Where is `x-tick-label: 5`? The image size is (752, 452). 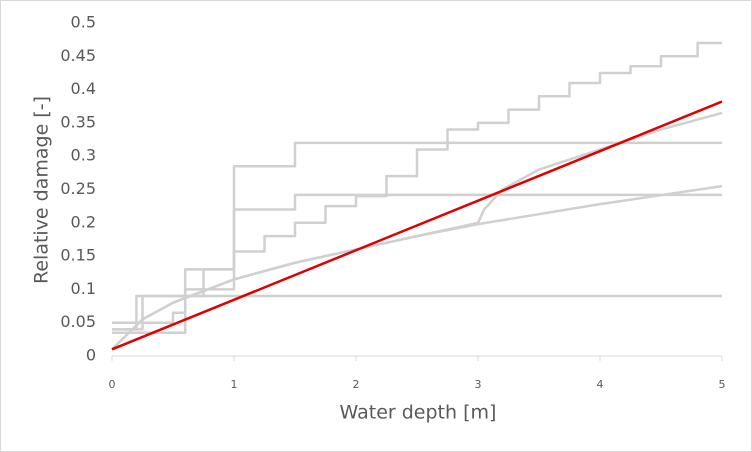 x-tick-label: 5 is located at coordinates (722, 384).